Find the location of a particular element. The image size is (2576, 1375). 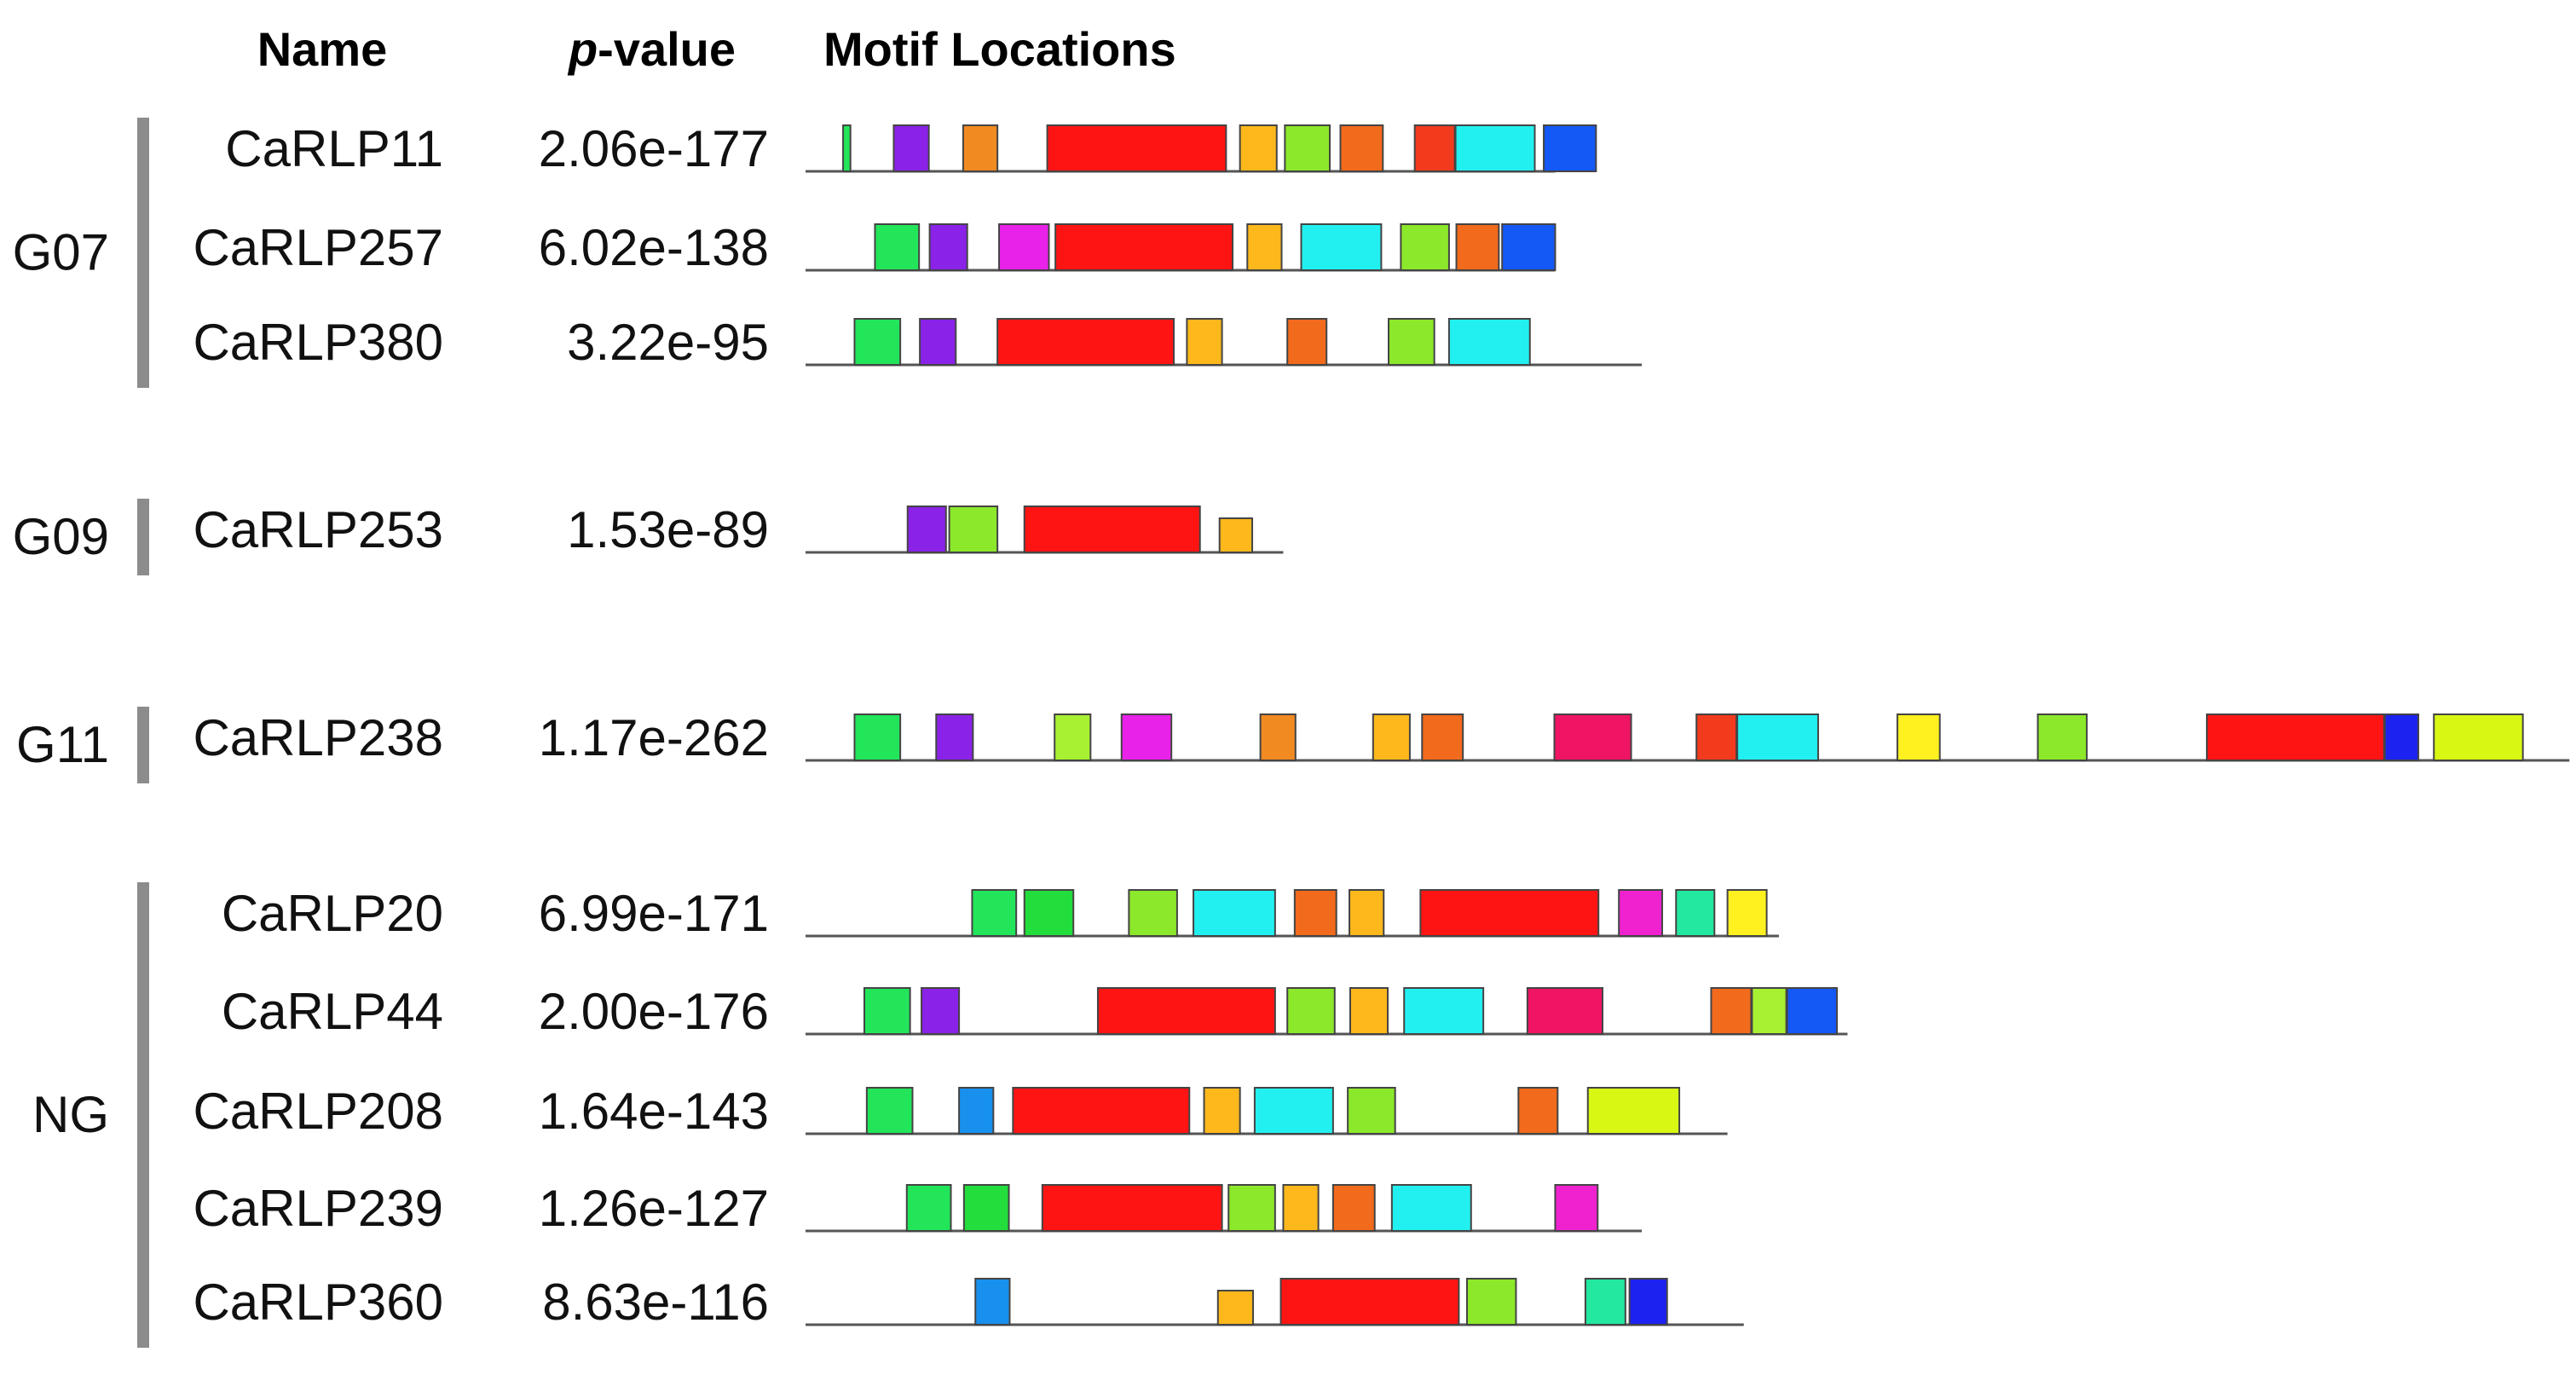

sequence-name: CaRLP253 is located at coordinates (318, 529).